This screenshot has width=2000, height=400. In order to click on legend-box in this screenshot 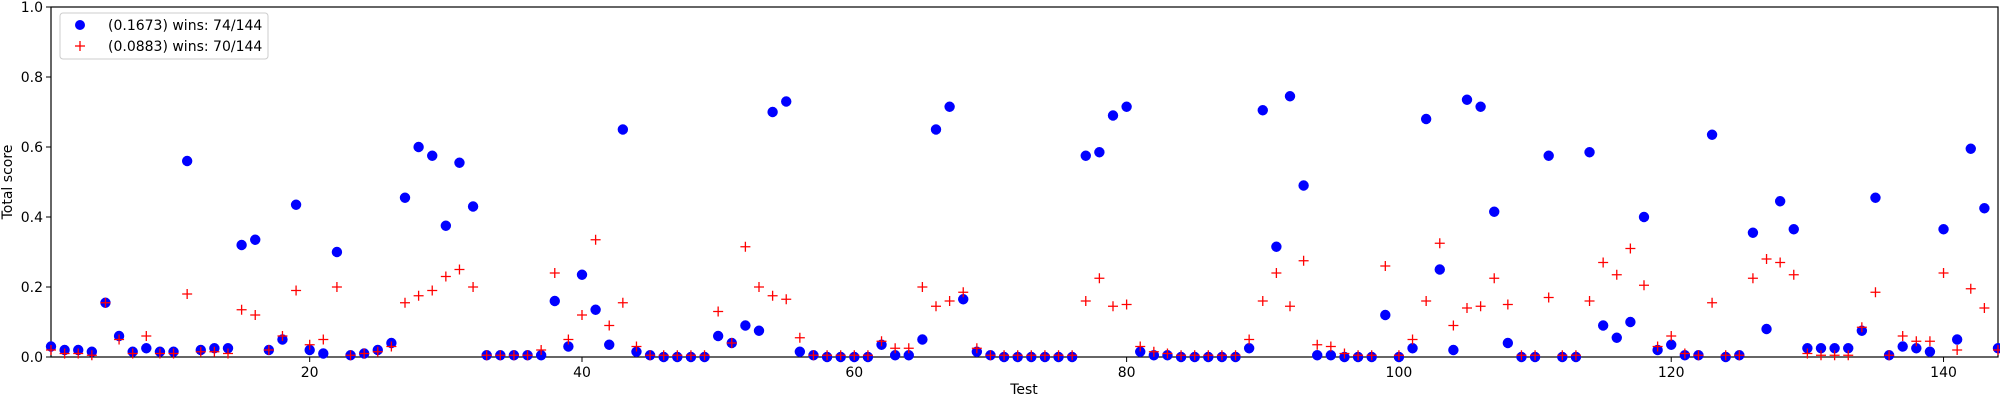, I will do `click(164, 36)`.